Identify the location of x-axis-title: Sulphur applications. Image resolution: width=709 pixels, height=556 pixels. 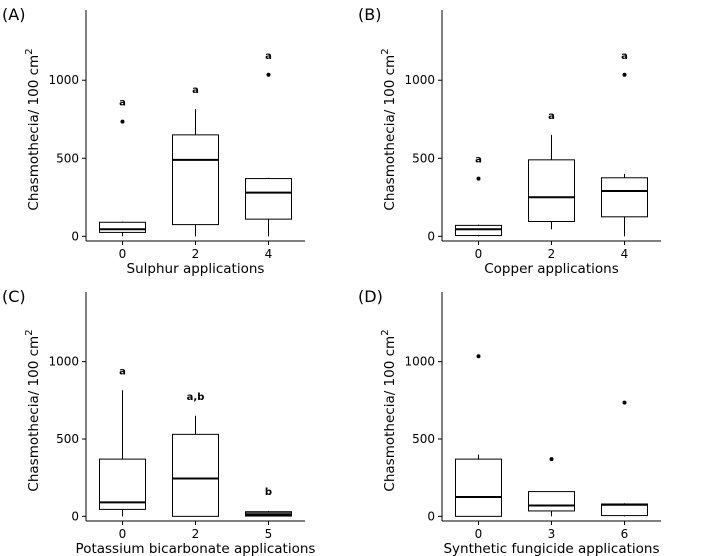
(196, 269).